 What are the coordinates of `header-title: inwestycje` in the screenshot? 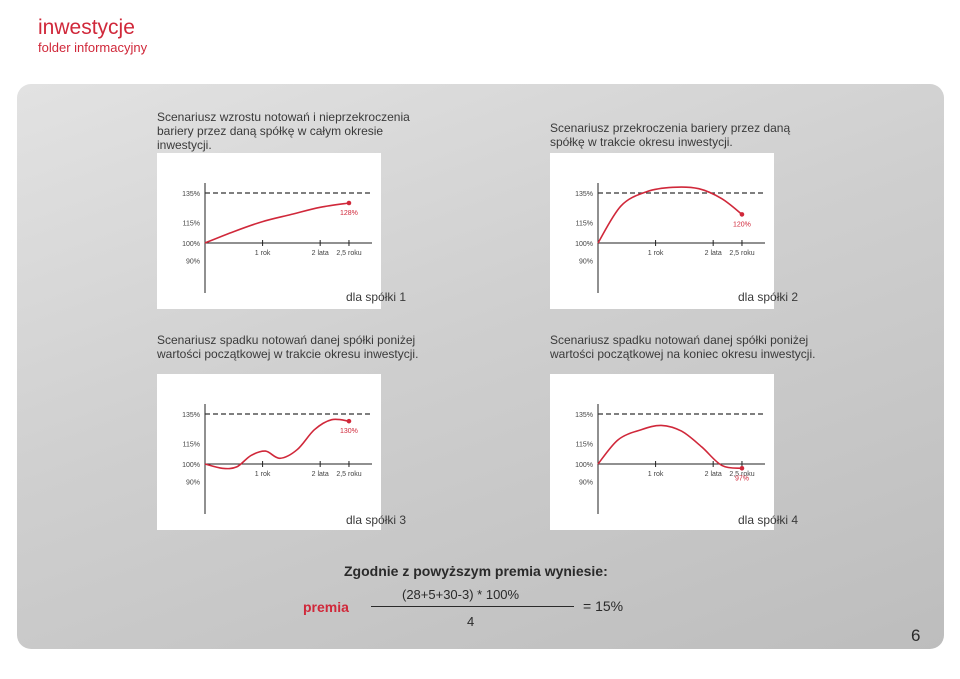 It's located at (86, 27).